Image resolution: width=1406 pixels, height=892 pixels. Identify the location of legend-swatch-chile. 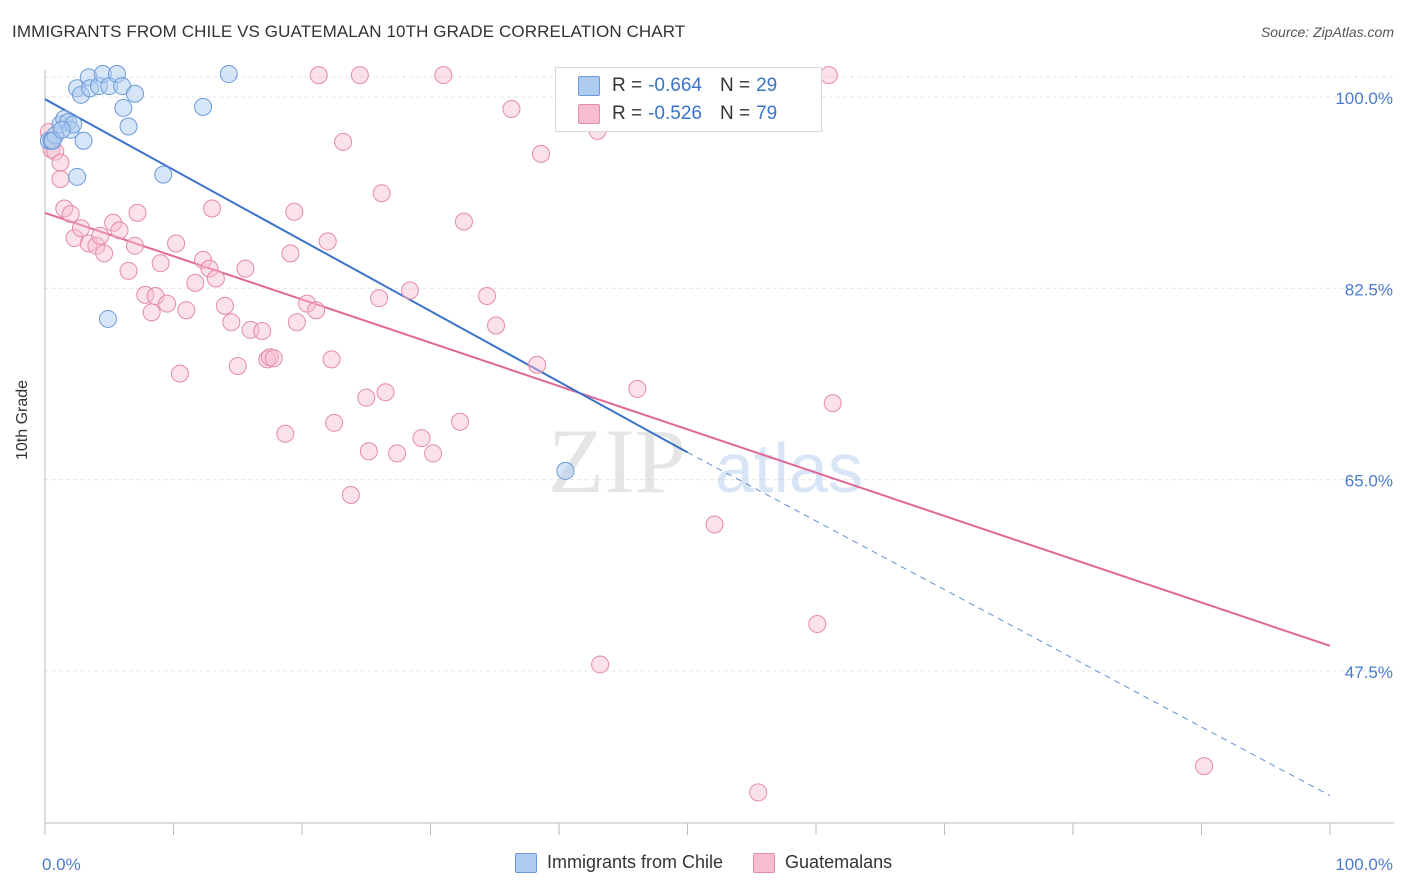
(589, 86).